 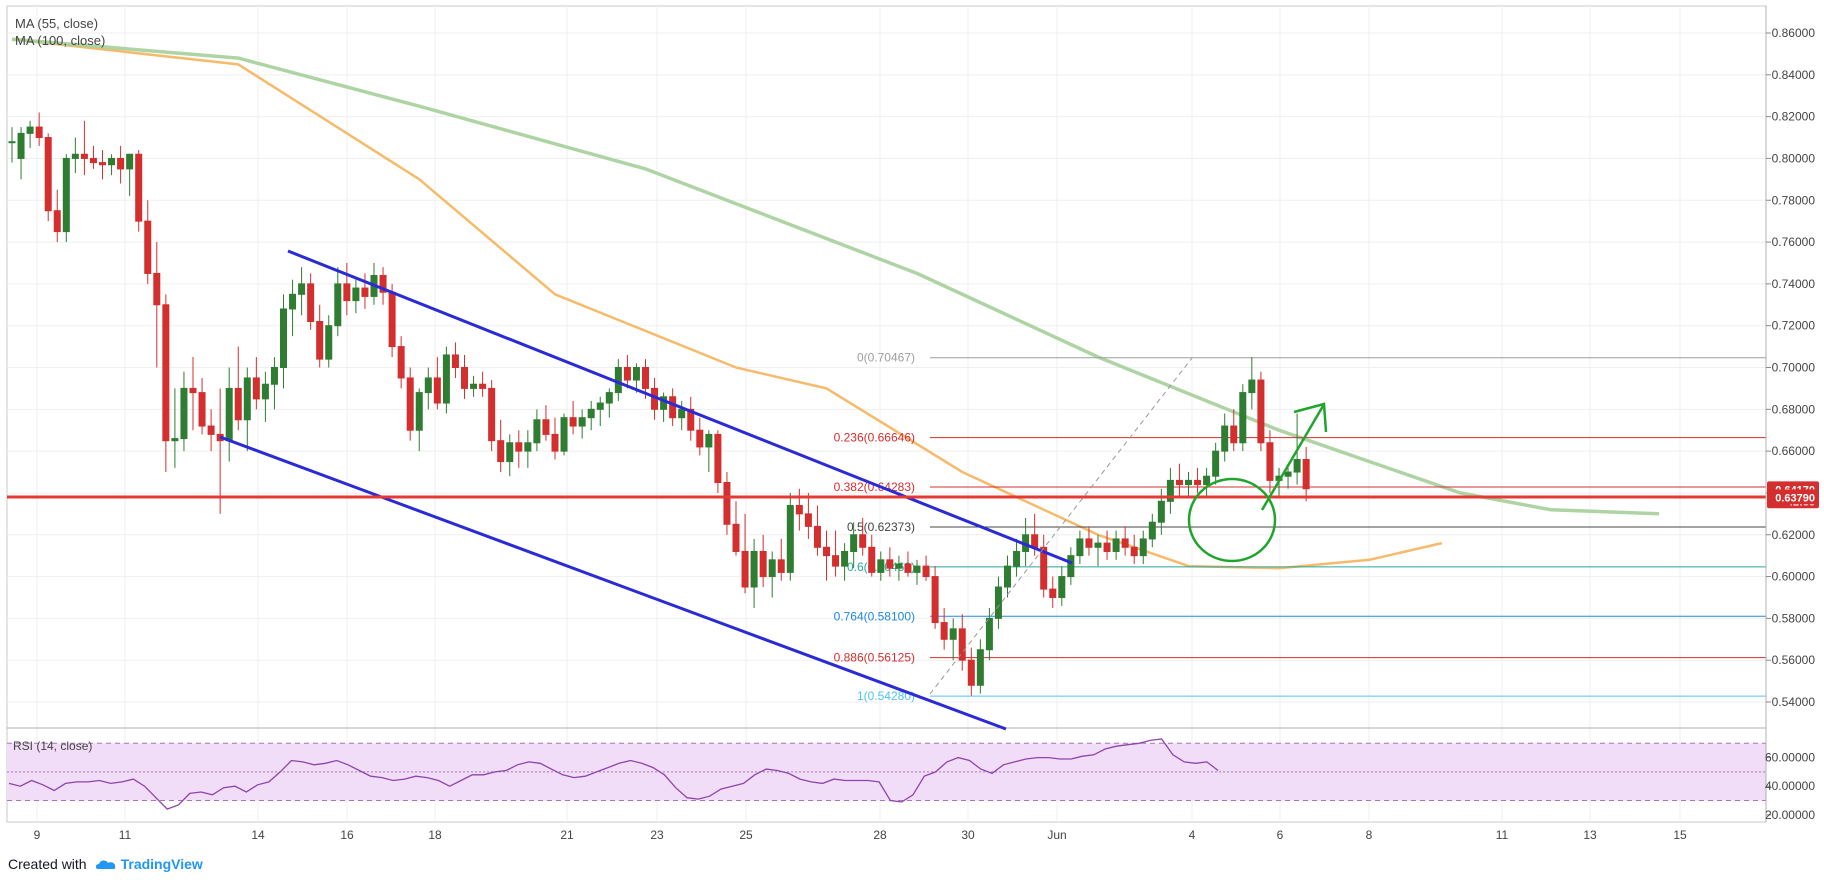 What do you see at coordinates (106, 864) in the screenshot?
I see `tradingview-cloud-icon` at bounding box center [106, 864].